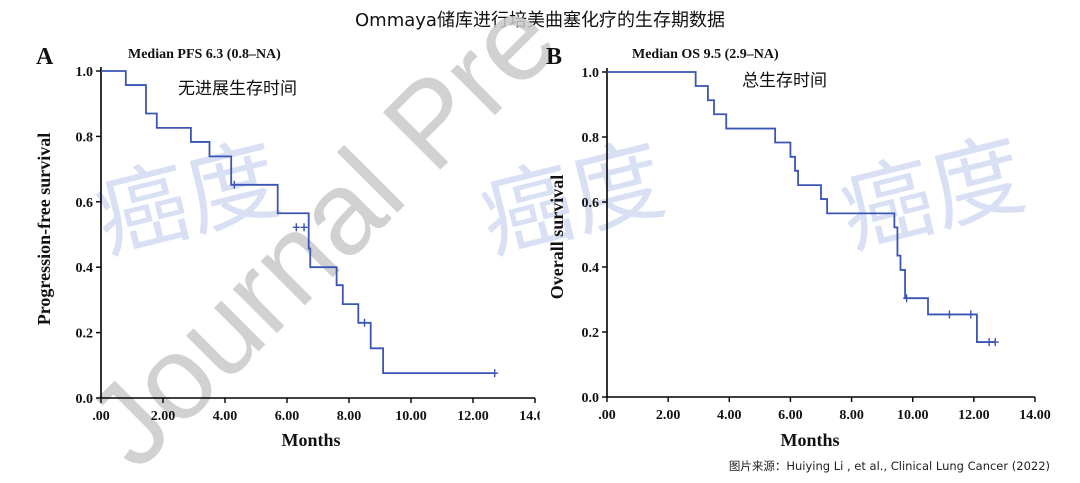  Describe the element at coordinates (85, 268) in the screenshot. I see `y-tick-label-a: 0.4` at that location.